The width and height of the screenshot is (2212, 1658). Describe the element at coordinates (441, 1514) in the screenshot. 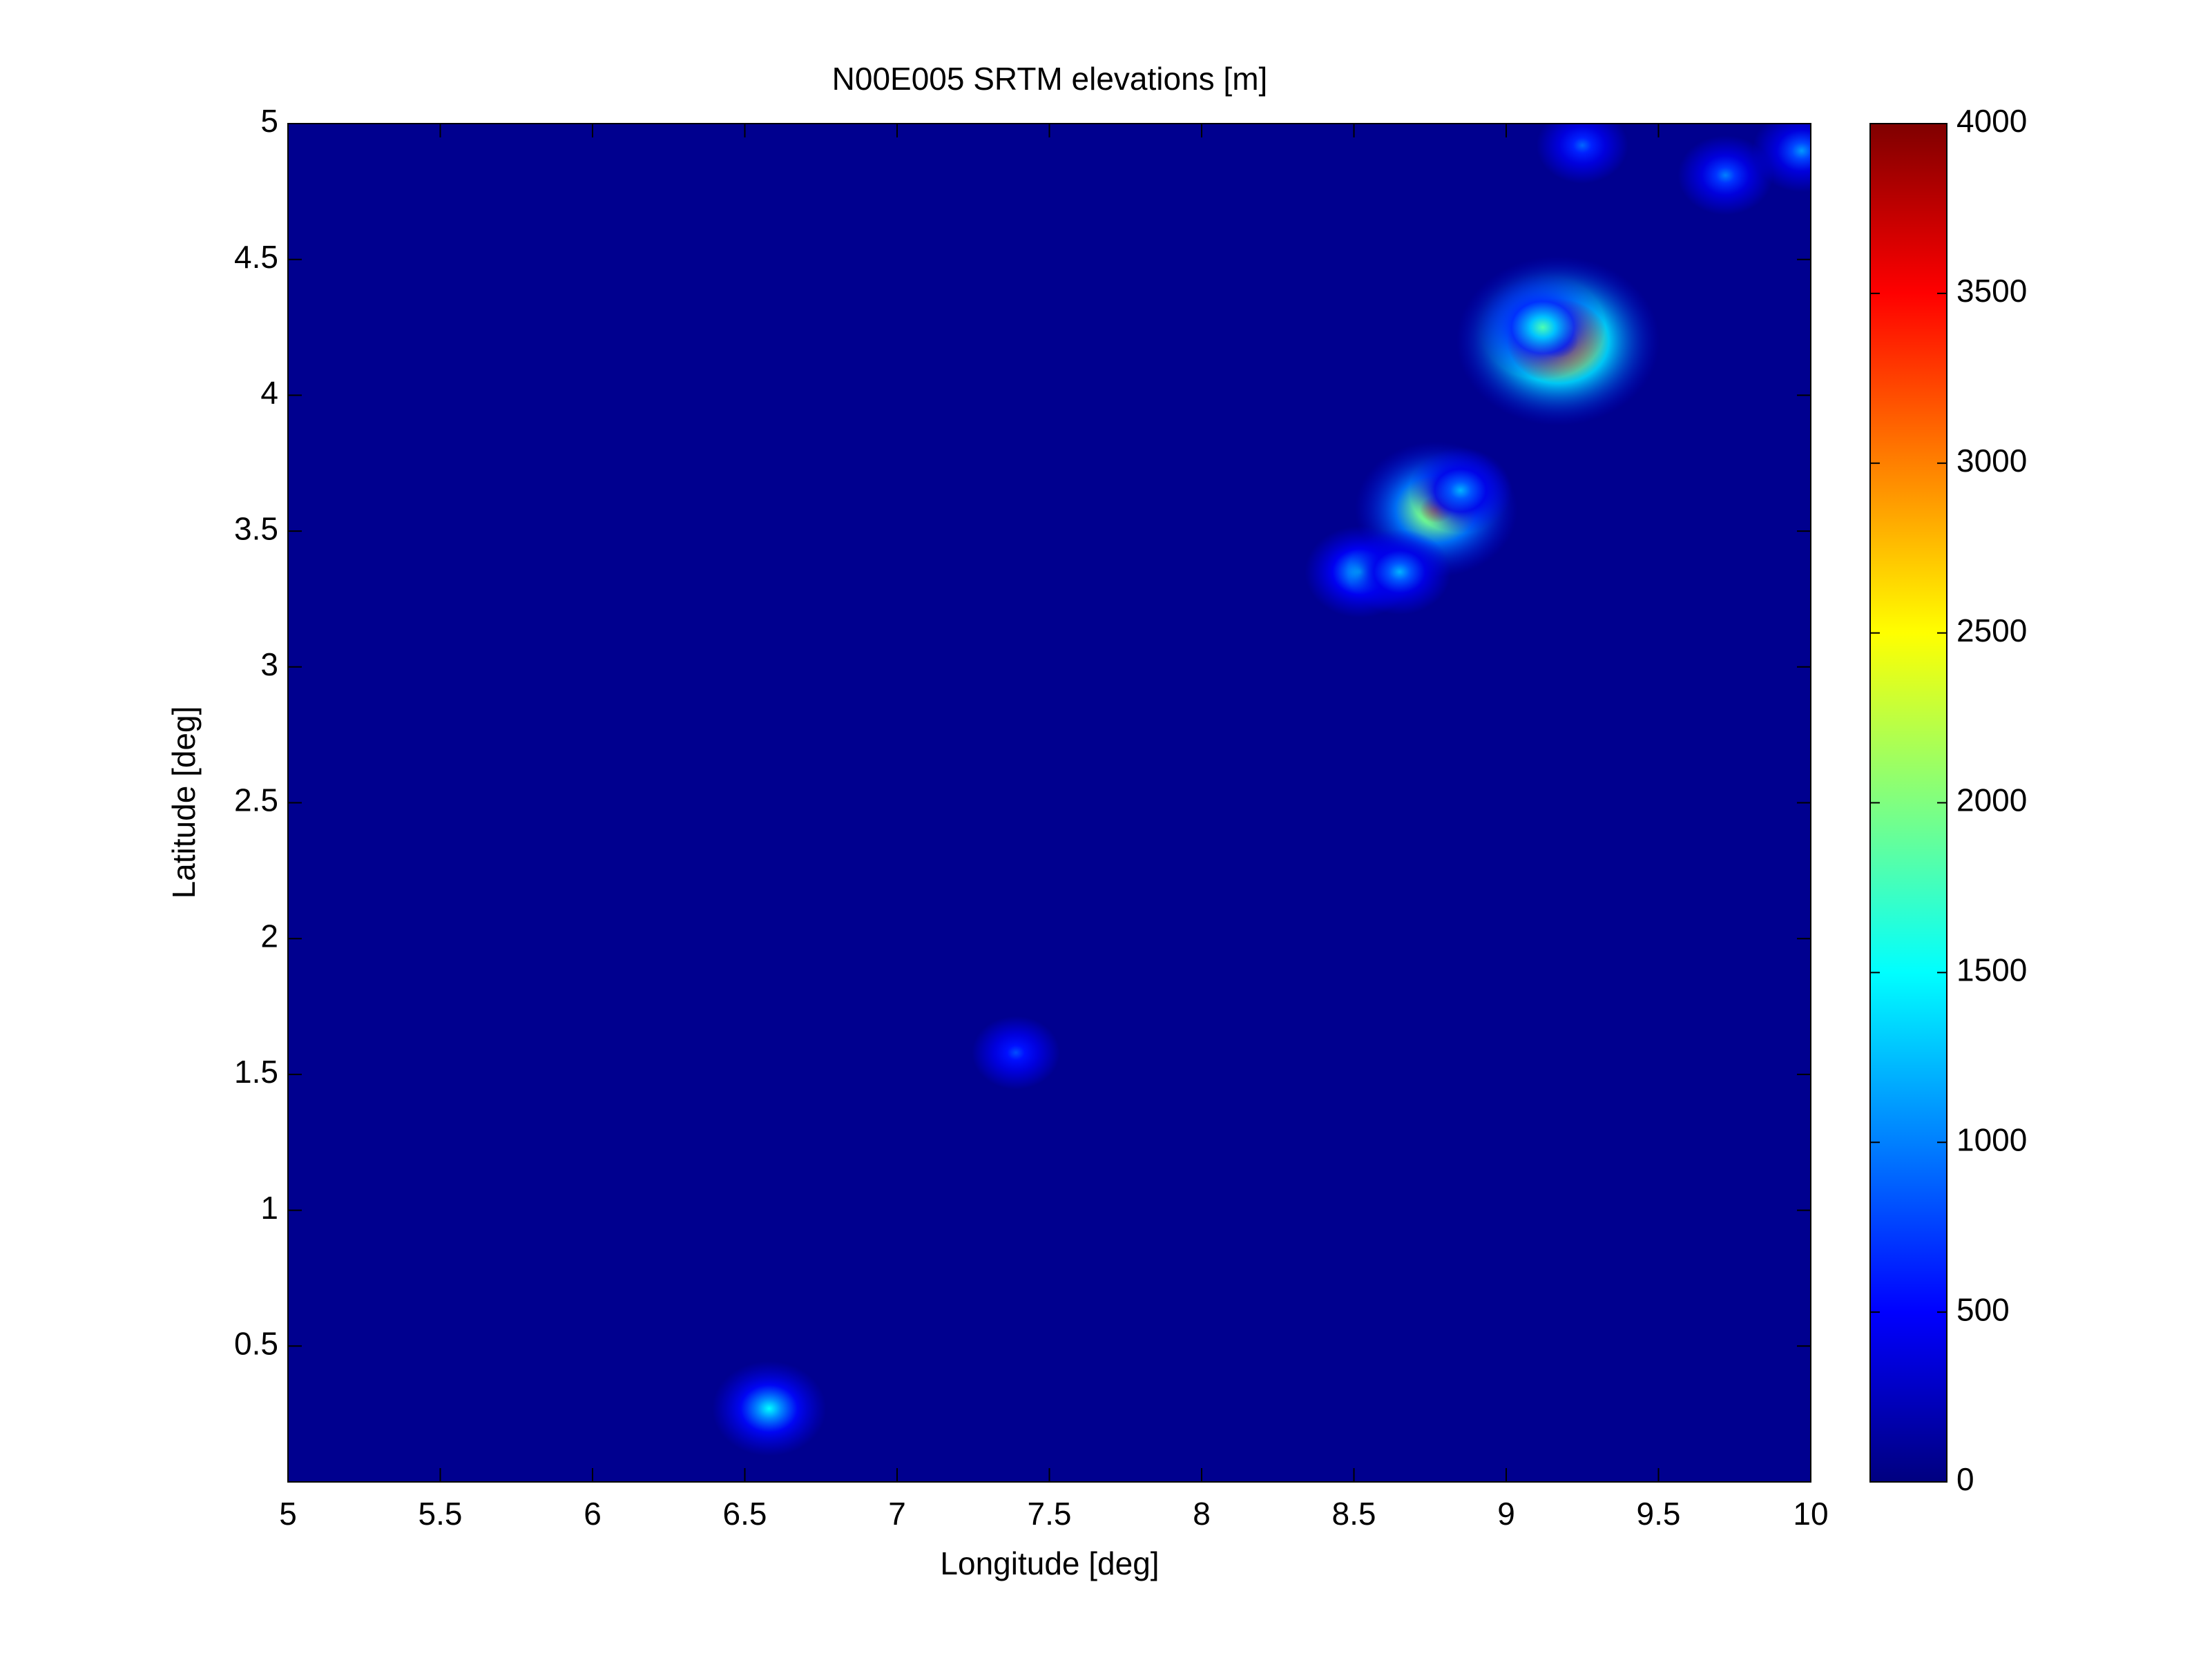

I see `x-tick-label: 5.5` at that location.